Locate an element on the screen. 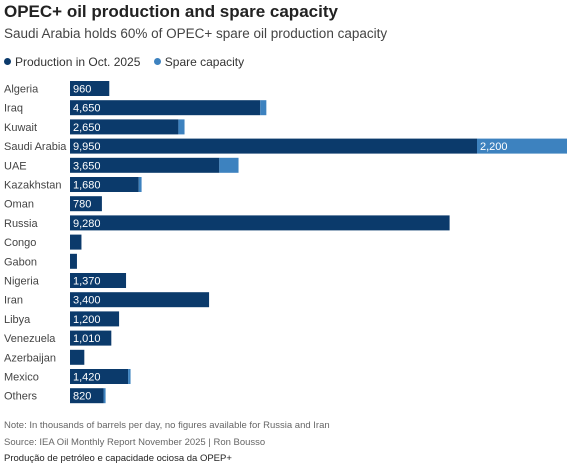 This screenshot has width=572, height=465. production-value-label-russia: 9,280 is located at coordinates (87, 224).